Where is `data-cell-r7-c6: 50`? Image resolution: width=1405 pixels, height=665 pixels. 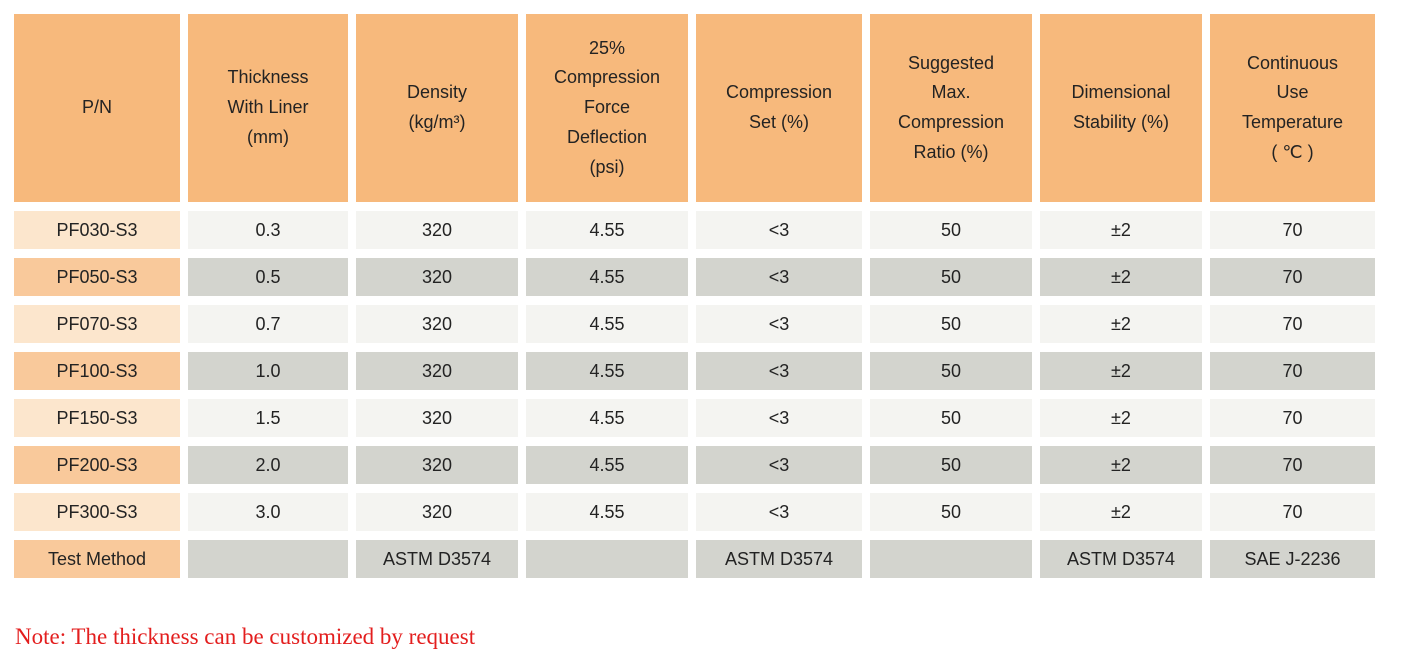 data-cell-r7-c6: 50 is located at coordinates (951, 512).